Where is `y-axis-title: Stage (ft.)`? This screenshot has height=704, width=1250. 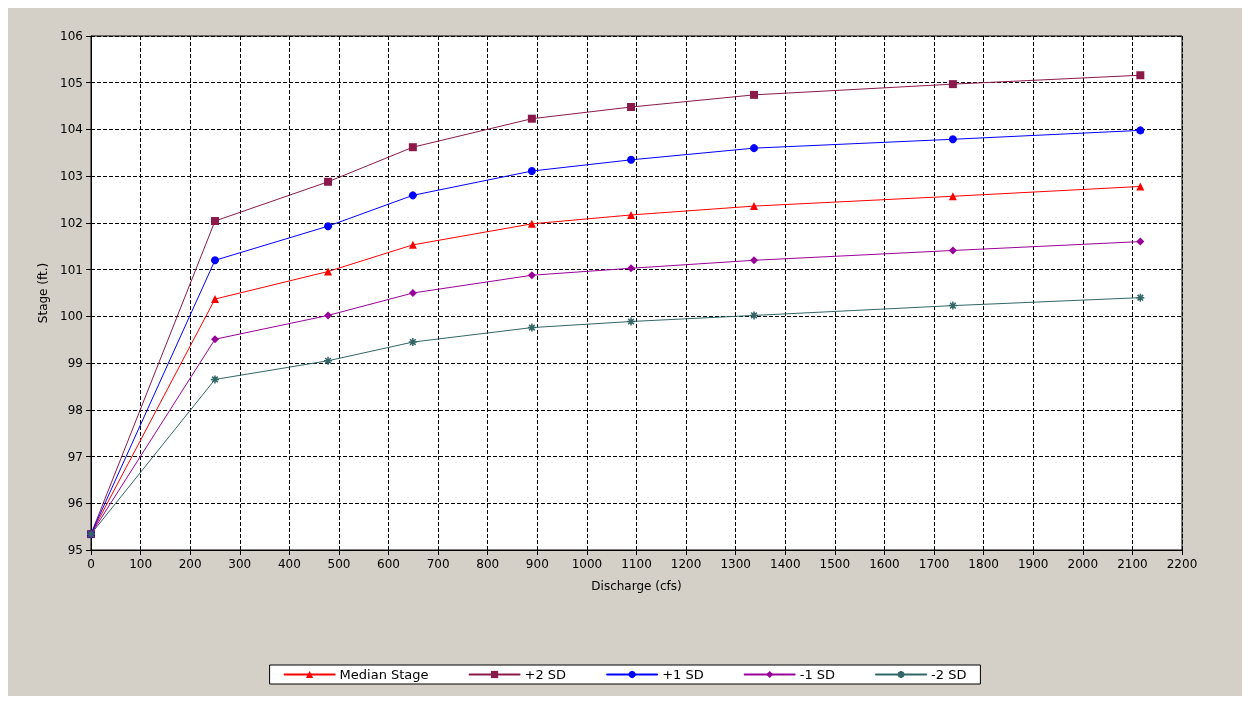
y-axis-title: Stage (ft.) is located at coordinates (43, 293).